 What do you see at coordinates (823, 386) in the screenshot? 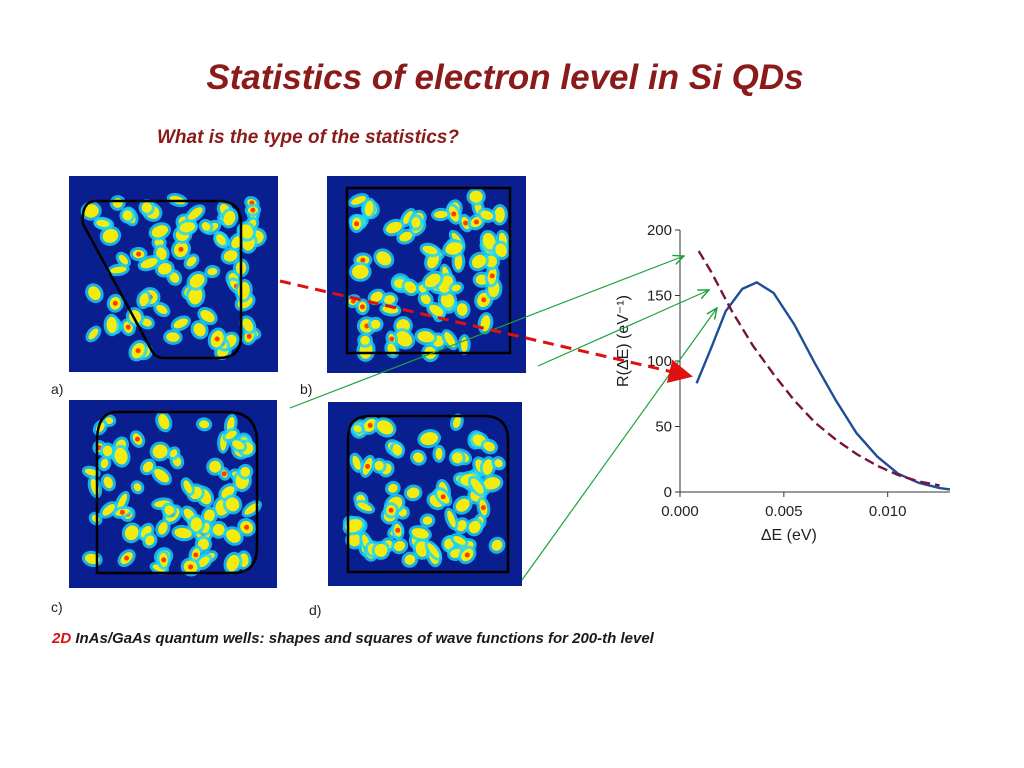
I see `solid-series-line` at bounding box center [823, 386].